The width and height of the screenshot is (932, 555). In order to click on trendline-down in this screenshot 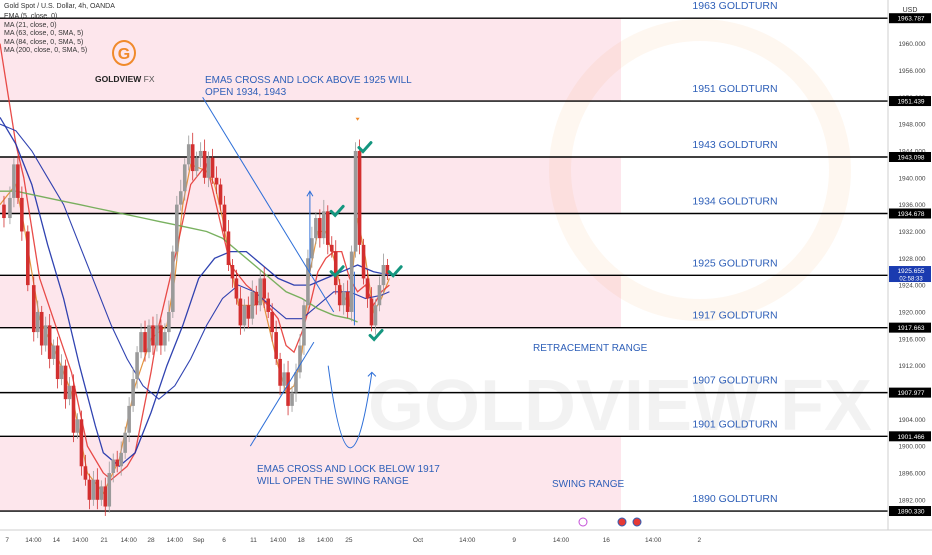, I will do `click(268, 205)`.